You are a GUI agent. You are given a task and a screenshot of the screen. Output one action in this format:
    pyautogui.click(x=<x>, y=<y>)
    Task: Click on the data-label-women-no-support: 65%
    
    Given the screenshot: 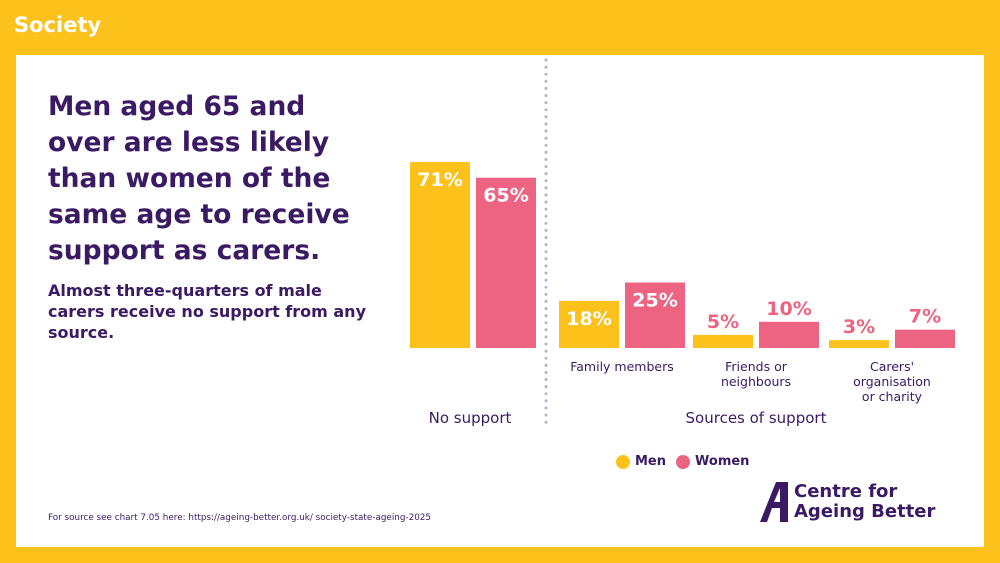 What is the action you would take?
    pyautogui.click(x=505, y=196)
    